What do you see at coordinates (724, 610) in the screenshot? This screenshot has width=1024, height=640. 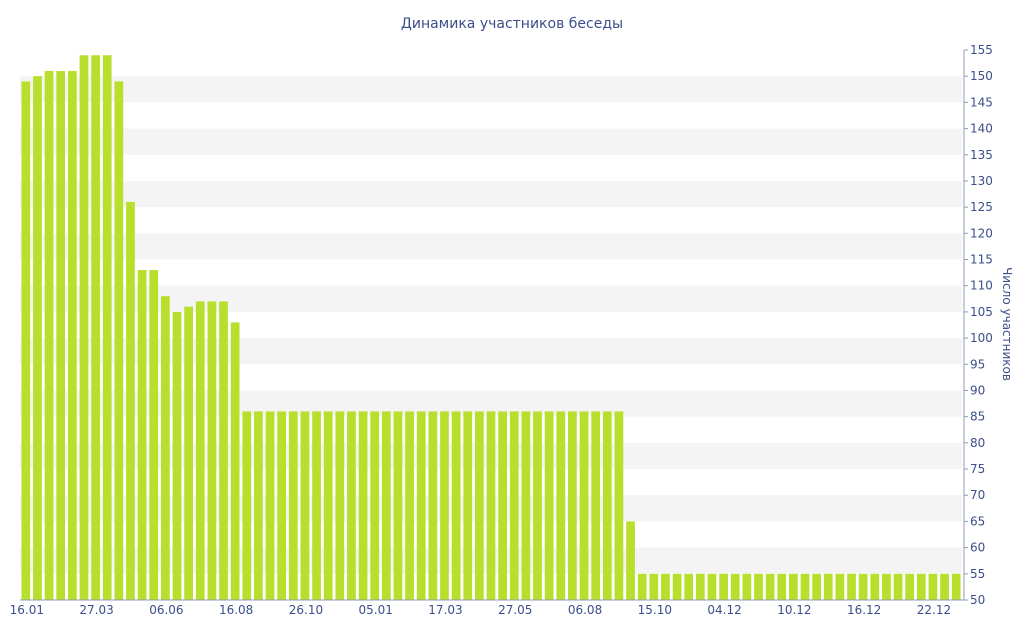 I see `x-tick-label: 04.12` at bounding box center [724, 610].